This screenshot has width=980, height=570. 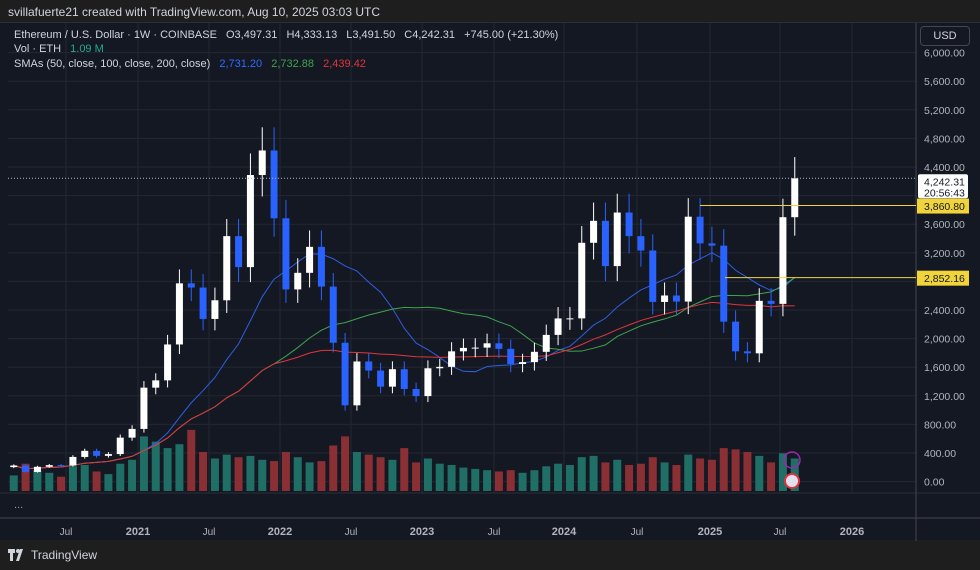 I want to click on y-tick-label: 0.00, so click(x=934, y=483).